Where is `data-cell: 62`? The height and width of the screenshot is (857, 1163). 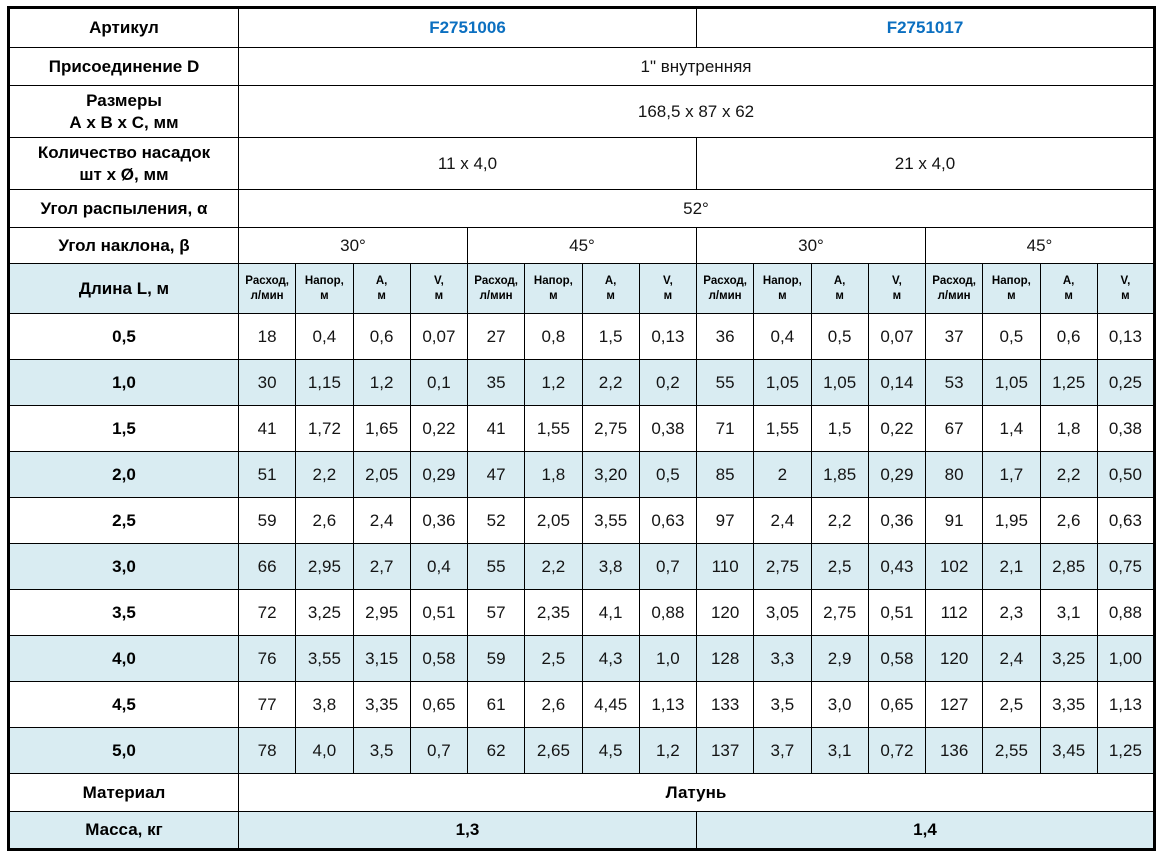
data-cell: 62 is located at coordinates (496, 750).